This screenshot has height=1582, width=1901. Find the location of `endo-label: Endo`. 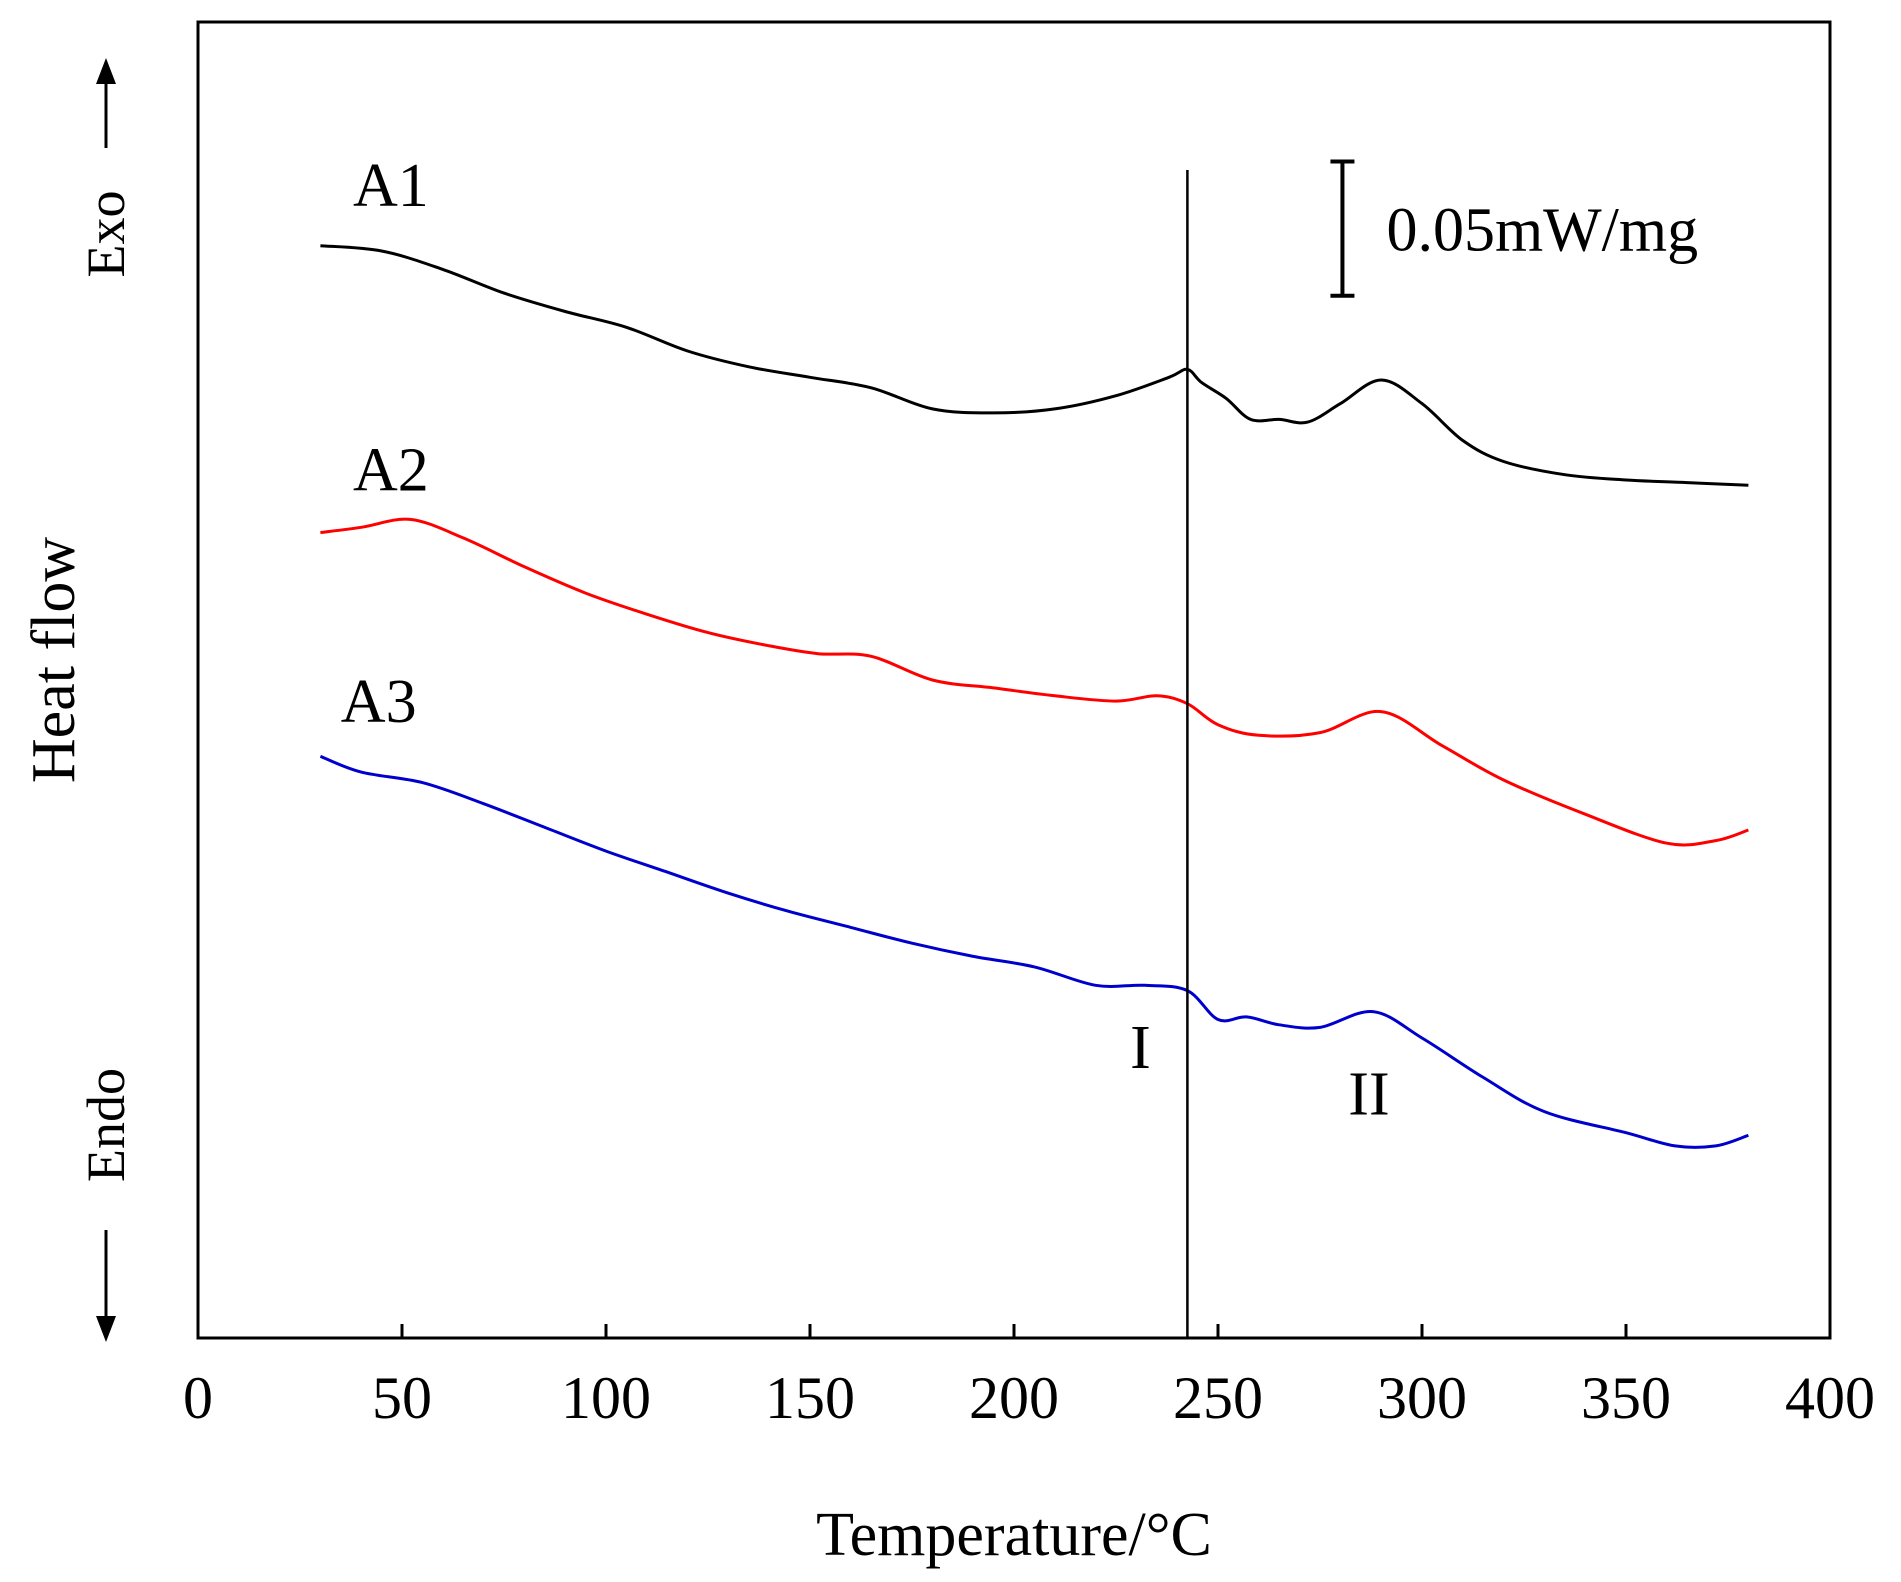

endo-label: Endo is located at coordinates (106, 1125).